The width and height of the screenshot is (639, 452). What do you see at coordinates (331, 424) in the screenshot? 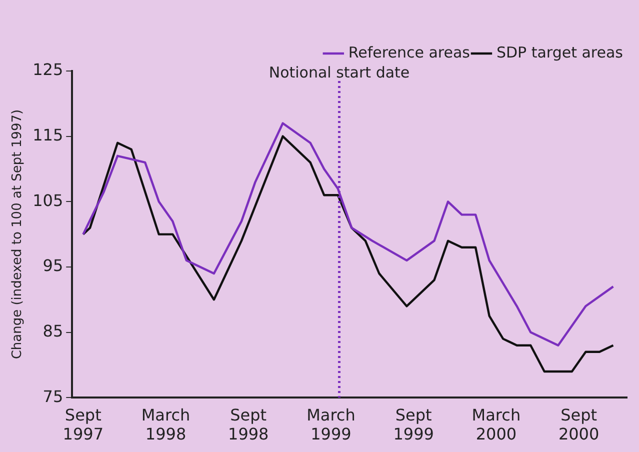
I see `x-tick-label: March 1999` at bounding box center [331, 424].